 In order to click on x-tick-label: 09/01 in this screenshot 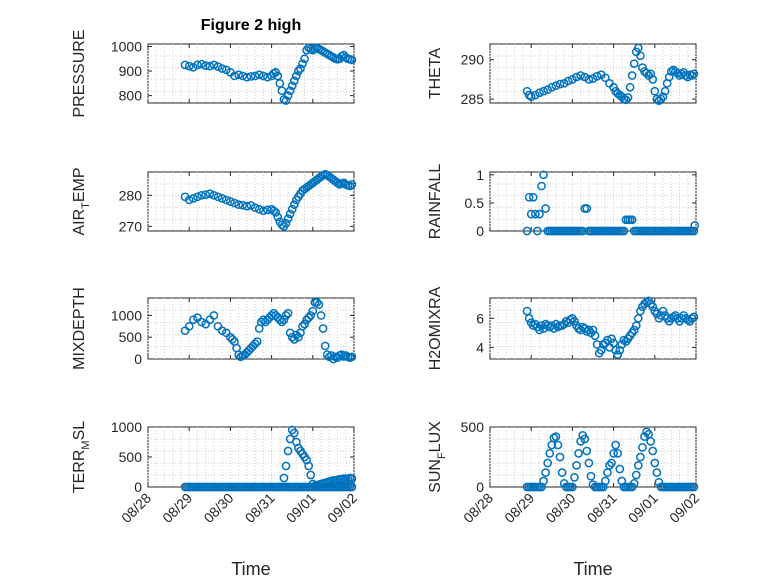, I will do `click(301, 508)`.